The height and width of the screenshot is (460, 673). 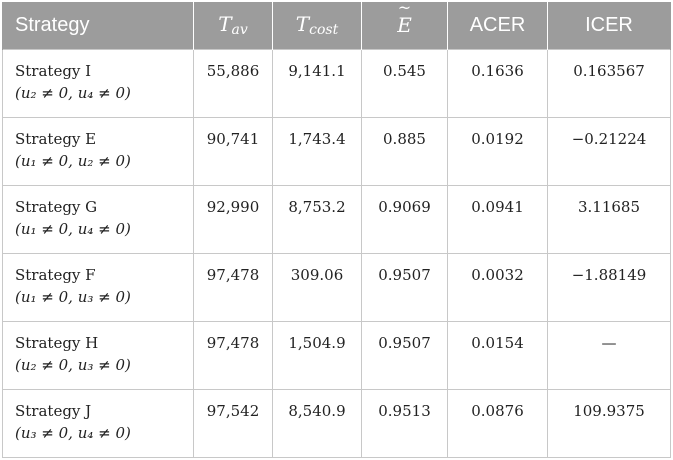 I want to click on header-row: Strategy Tav Tcost ~ E ACER ICER, so click(x=336, y=24).